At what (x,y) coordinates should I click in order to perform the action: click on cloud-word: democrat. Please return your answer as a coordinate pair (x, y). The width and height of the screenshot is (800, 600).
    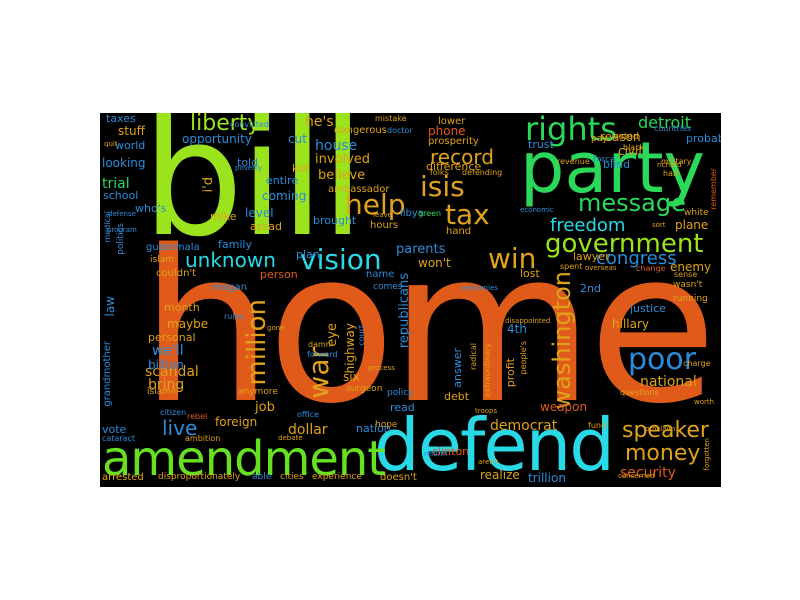
    Looking at the image, I should click on (524, 426).